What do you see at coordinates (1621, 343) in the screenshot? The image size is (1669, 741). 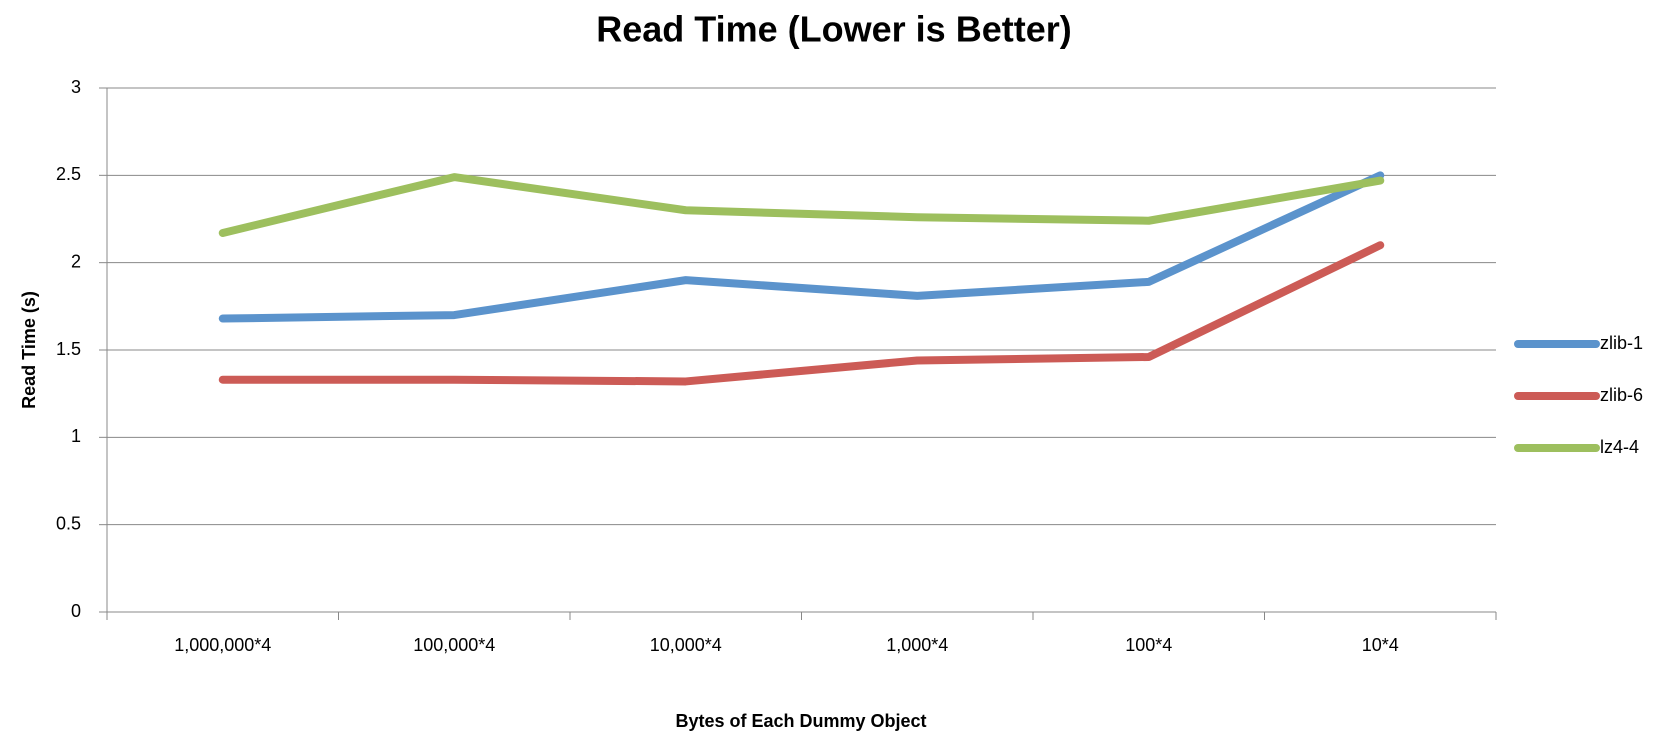 I see `legend-label: zlib-1` at bounding box center [1621, 343].